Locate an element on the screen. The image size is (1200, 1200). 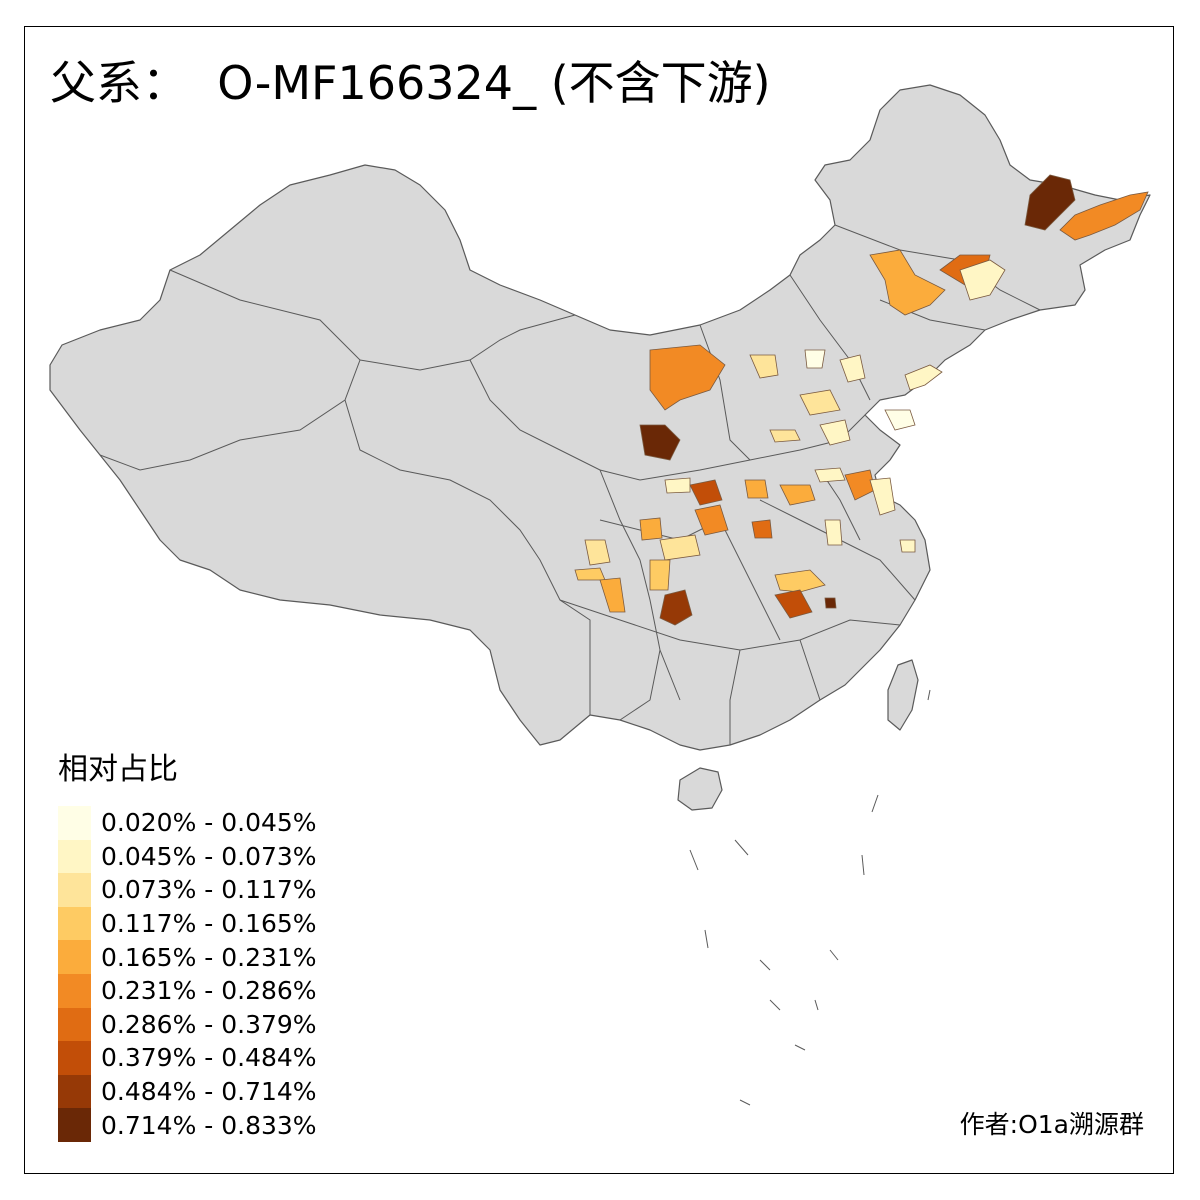
region-hunan-north is located at coordinates (800, 581).